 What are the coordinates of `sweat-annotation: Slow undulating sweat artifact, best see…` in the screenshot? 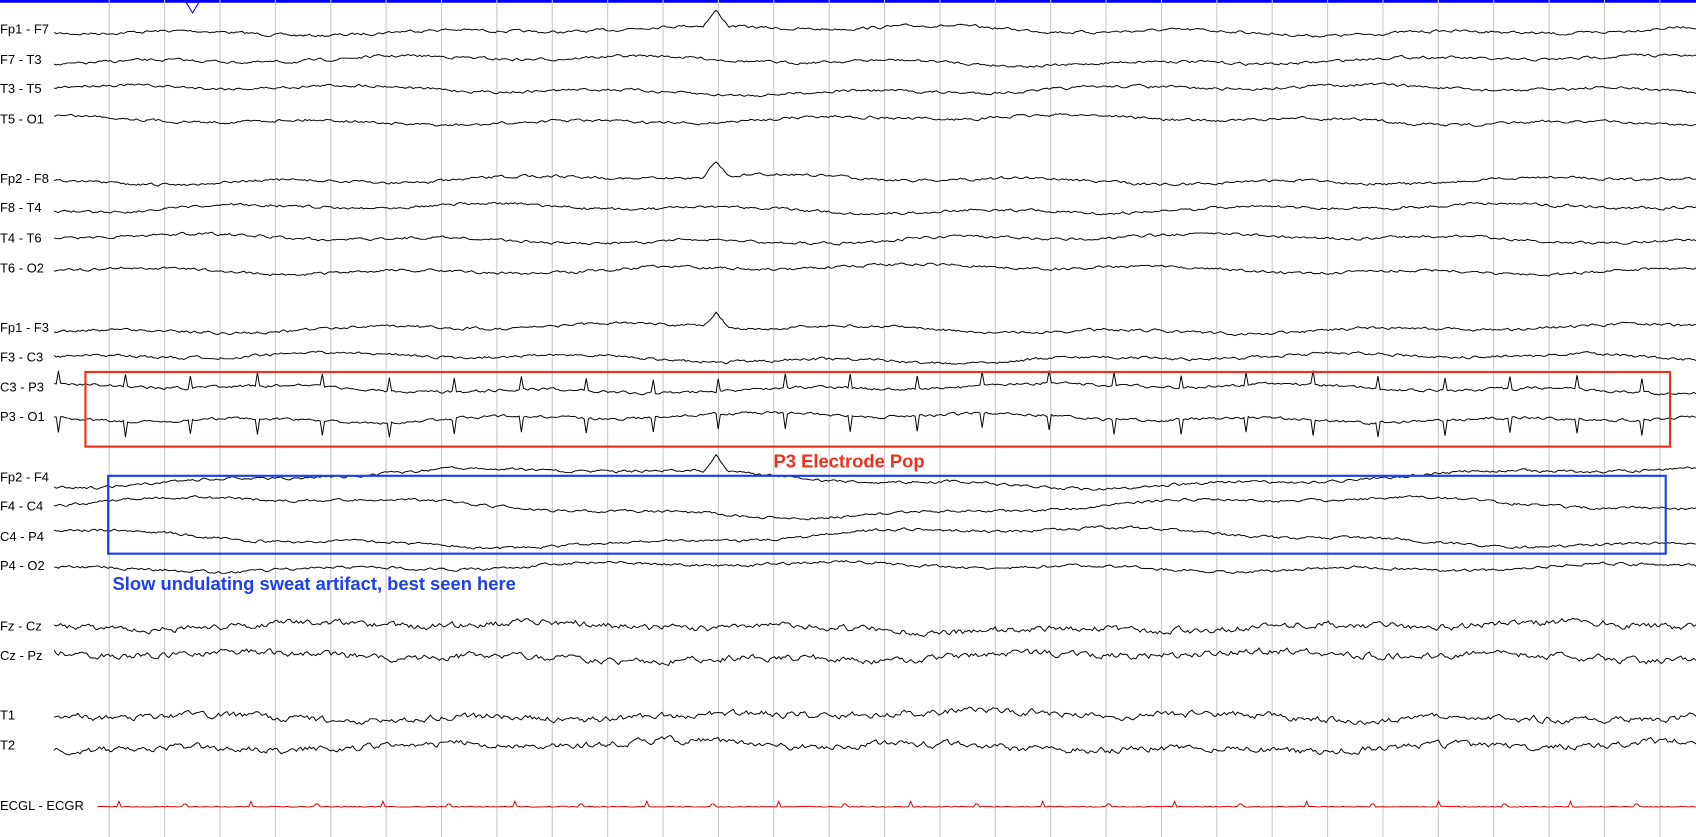 It's located at (313, 583).